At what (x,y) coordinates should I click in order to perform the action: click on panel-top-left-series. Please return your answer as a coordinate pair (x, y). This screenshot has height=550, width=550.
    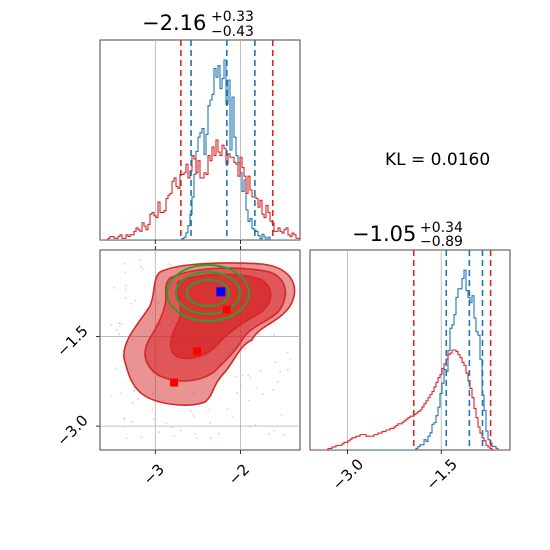
    Looking at the image, I should click on (200, 149).